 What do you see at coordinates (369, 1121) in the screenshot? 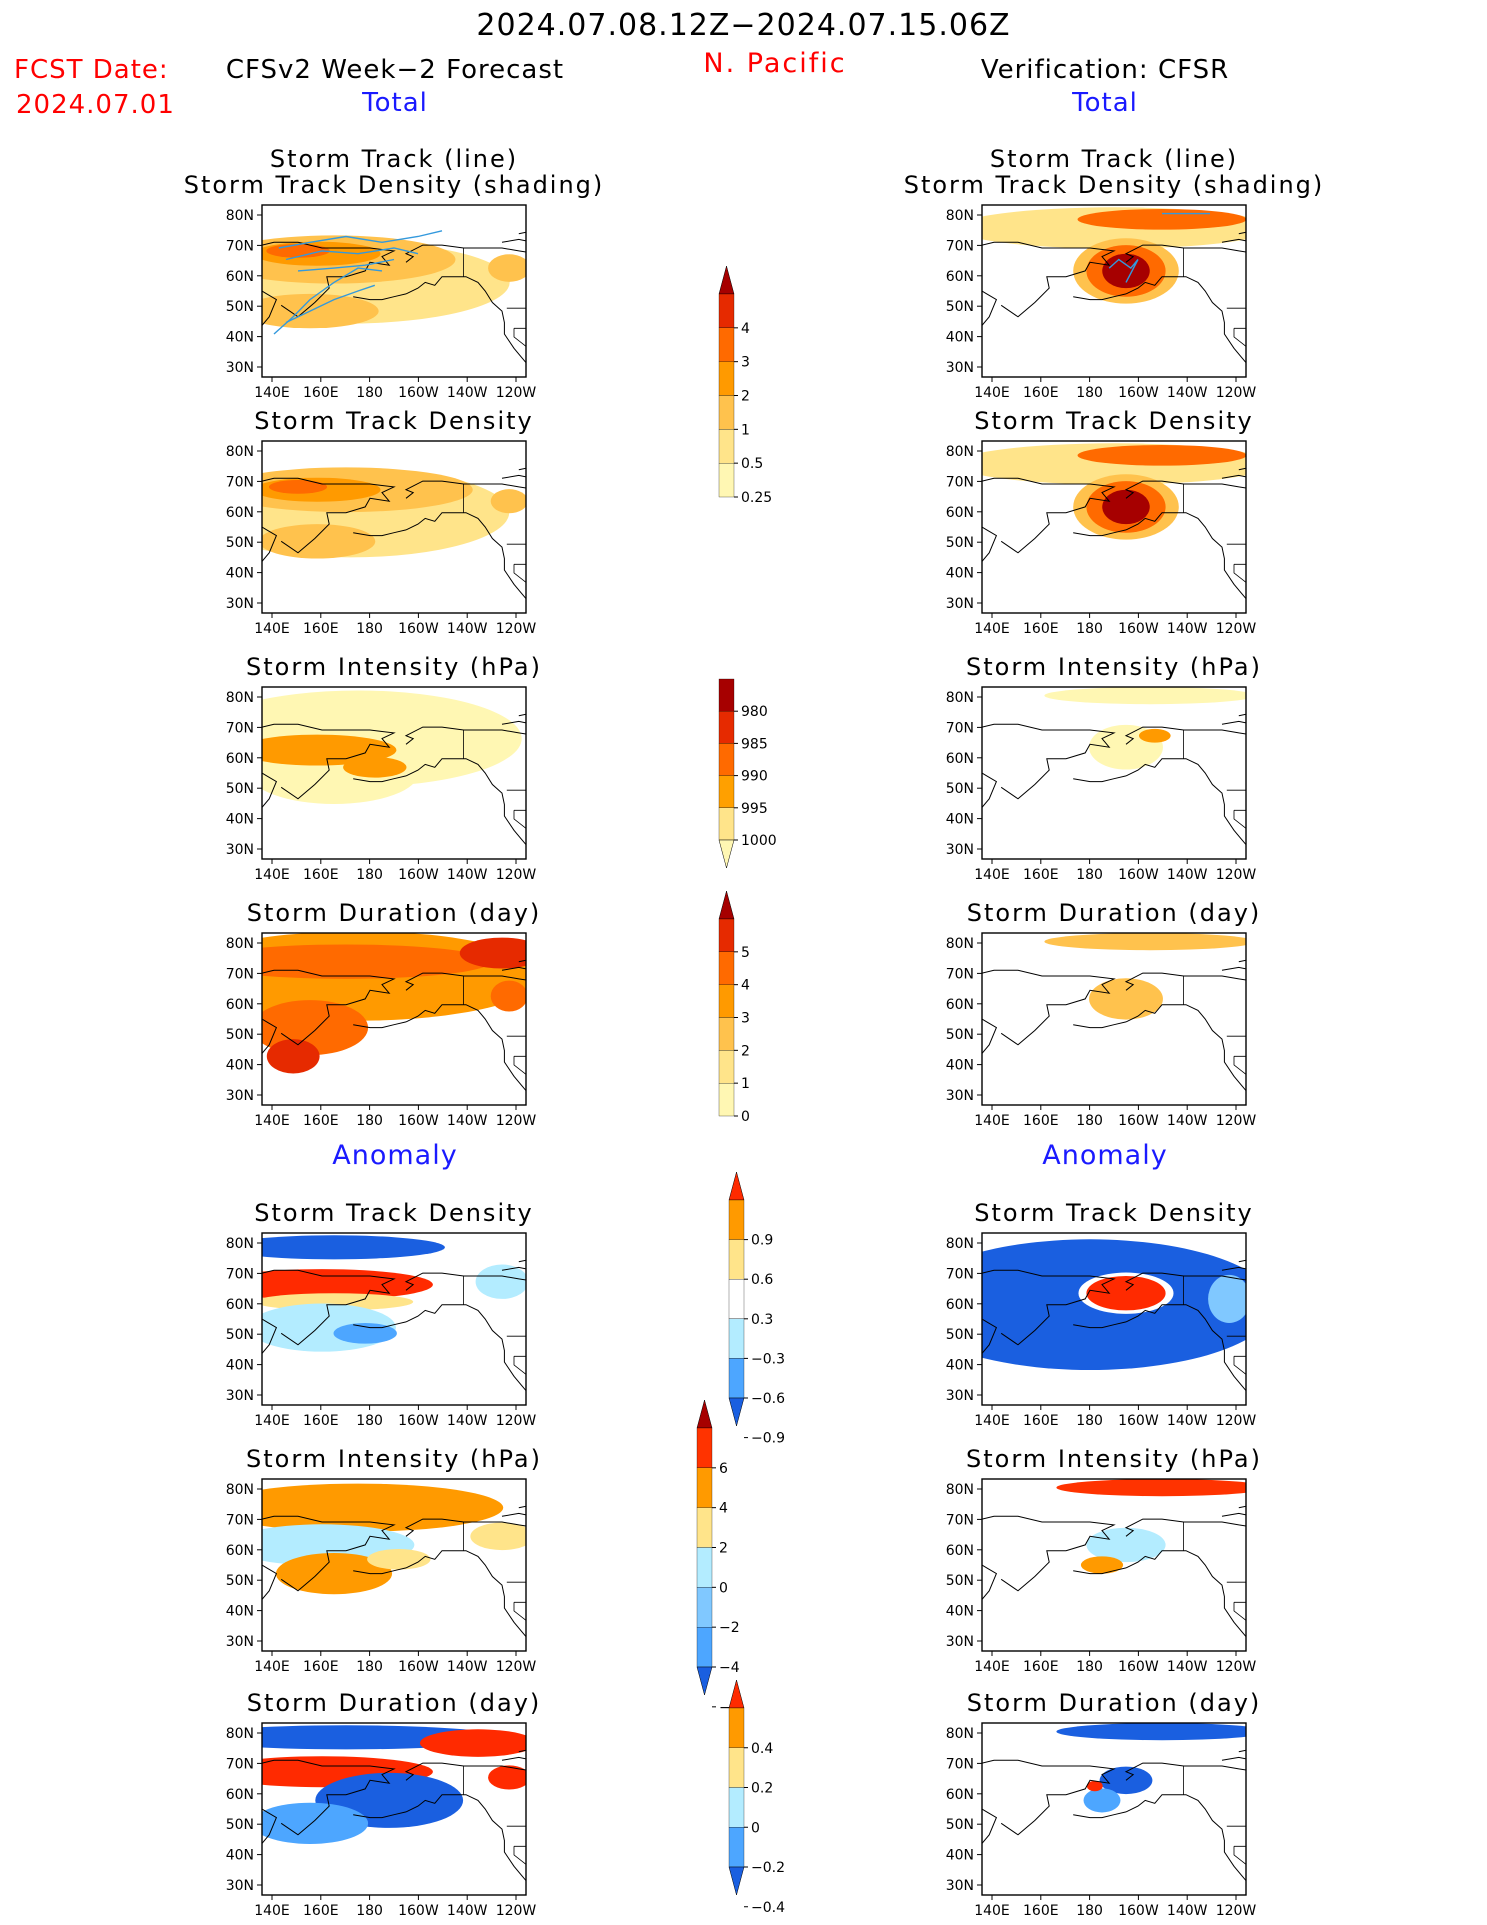
I see `fc-duration-lon-tick-2: 180` at bounding box center [369, 1121].